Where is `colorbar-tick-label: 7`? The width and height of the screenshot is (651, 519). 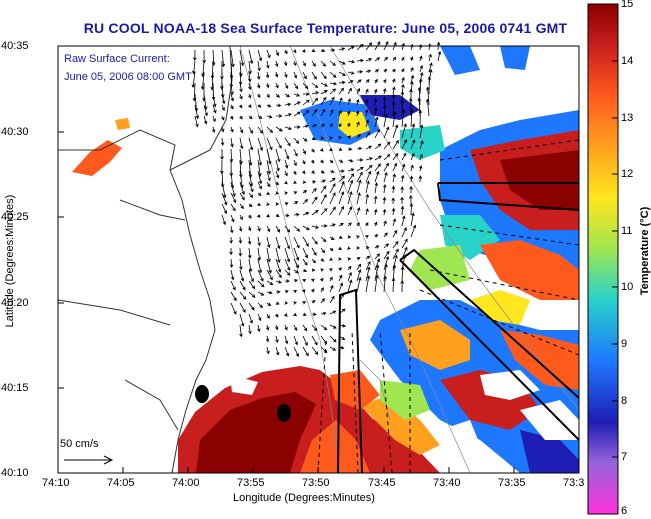 colorbar-tick-label: 7 is located at coordinates (624, 457).